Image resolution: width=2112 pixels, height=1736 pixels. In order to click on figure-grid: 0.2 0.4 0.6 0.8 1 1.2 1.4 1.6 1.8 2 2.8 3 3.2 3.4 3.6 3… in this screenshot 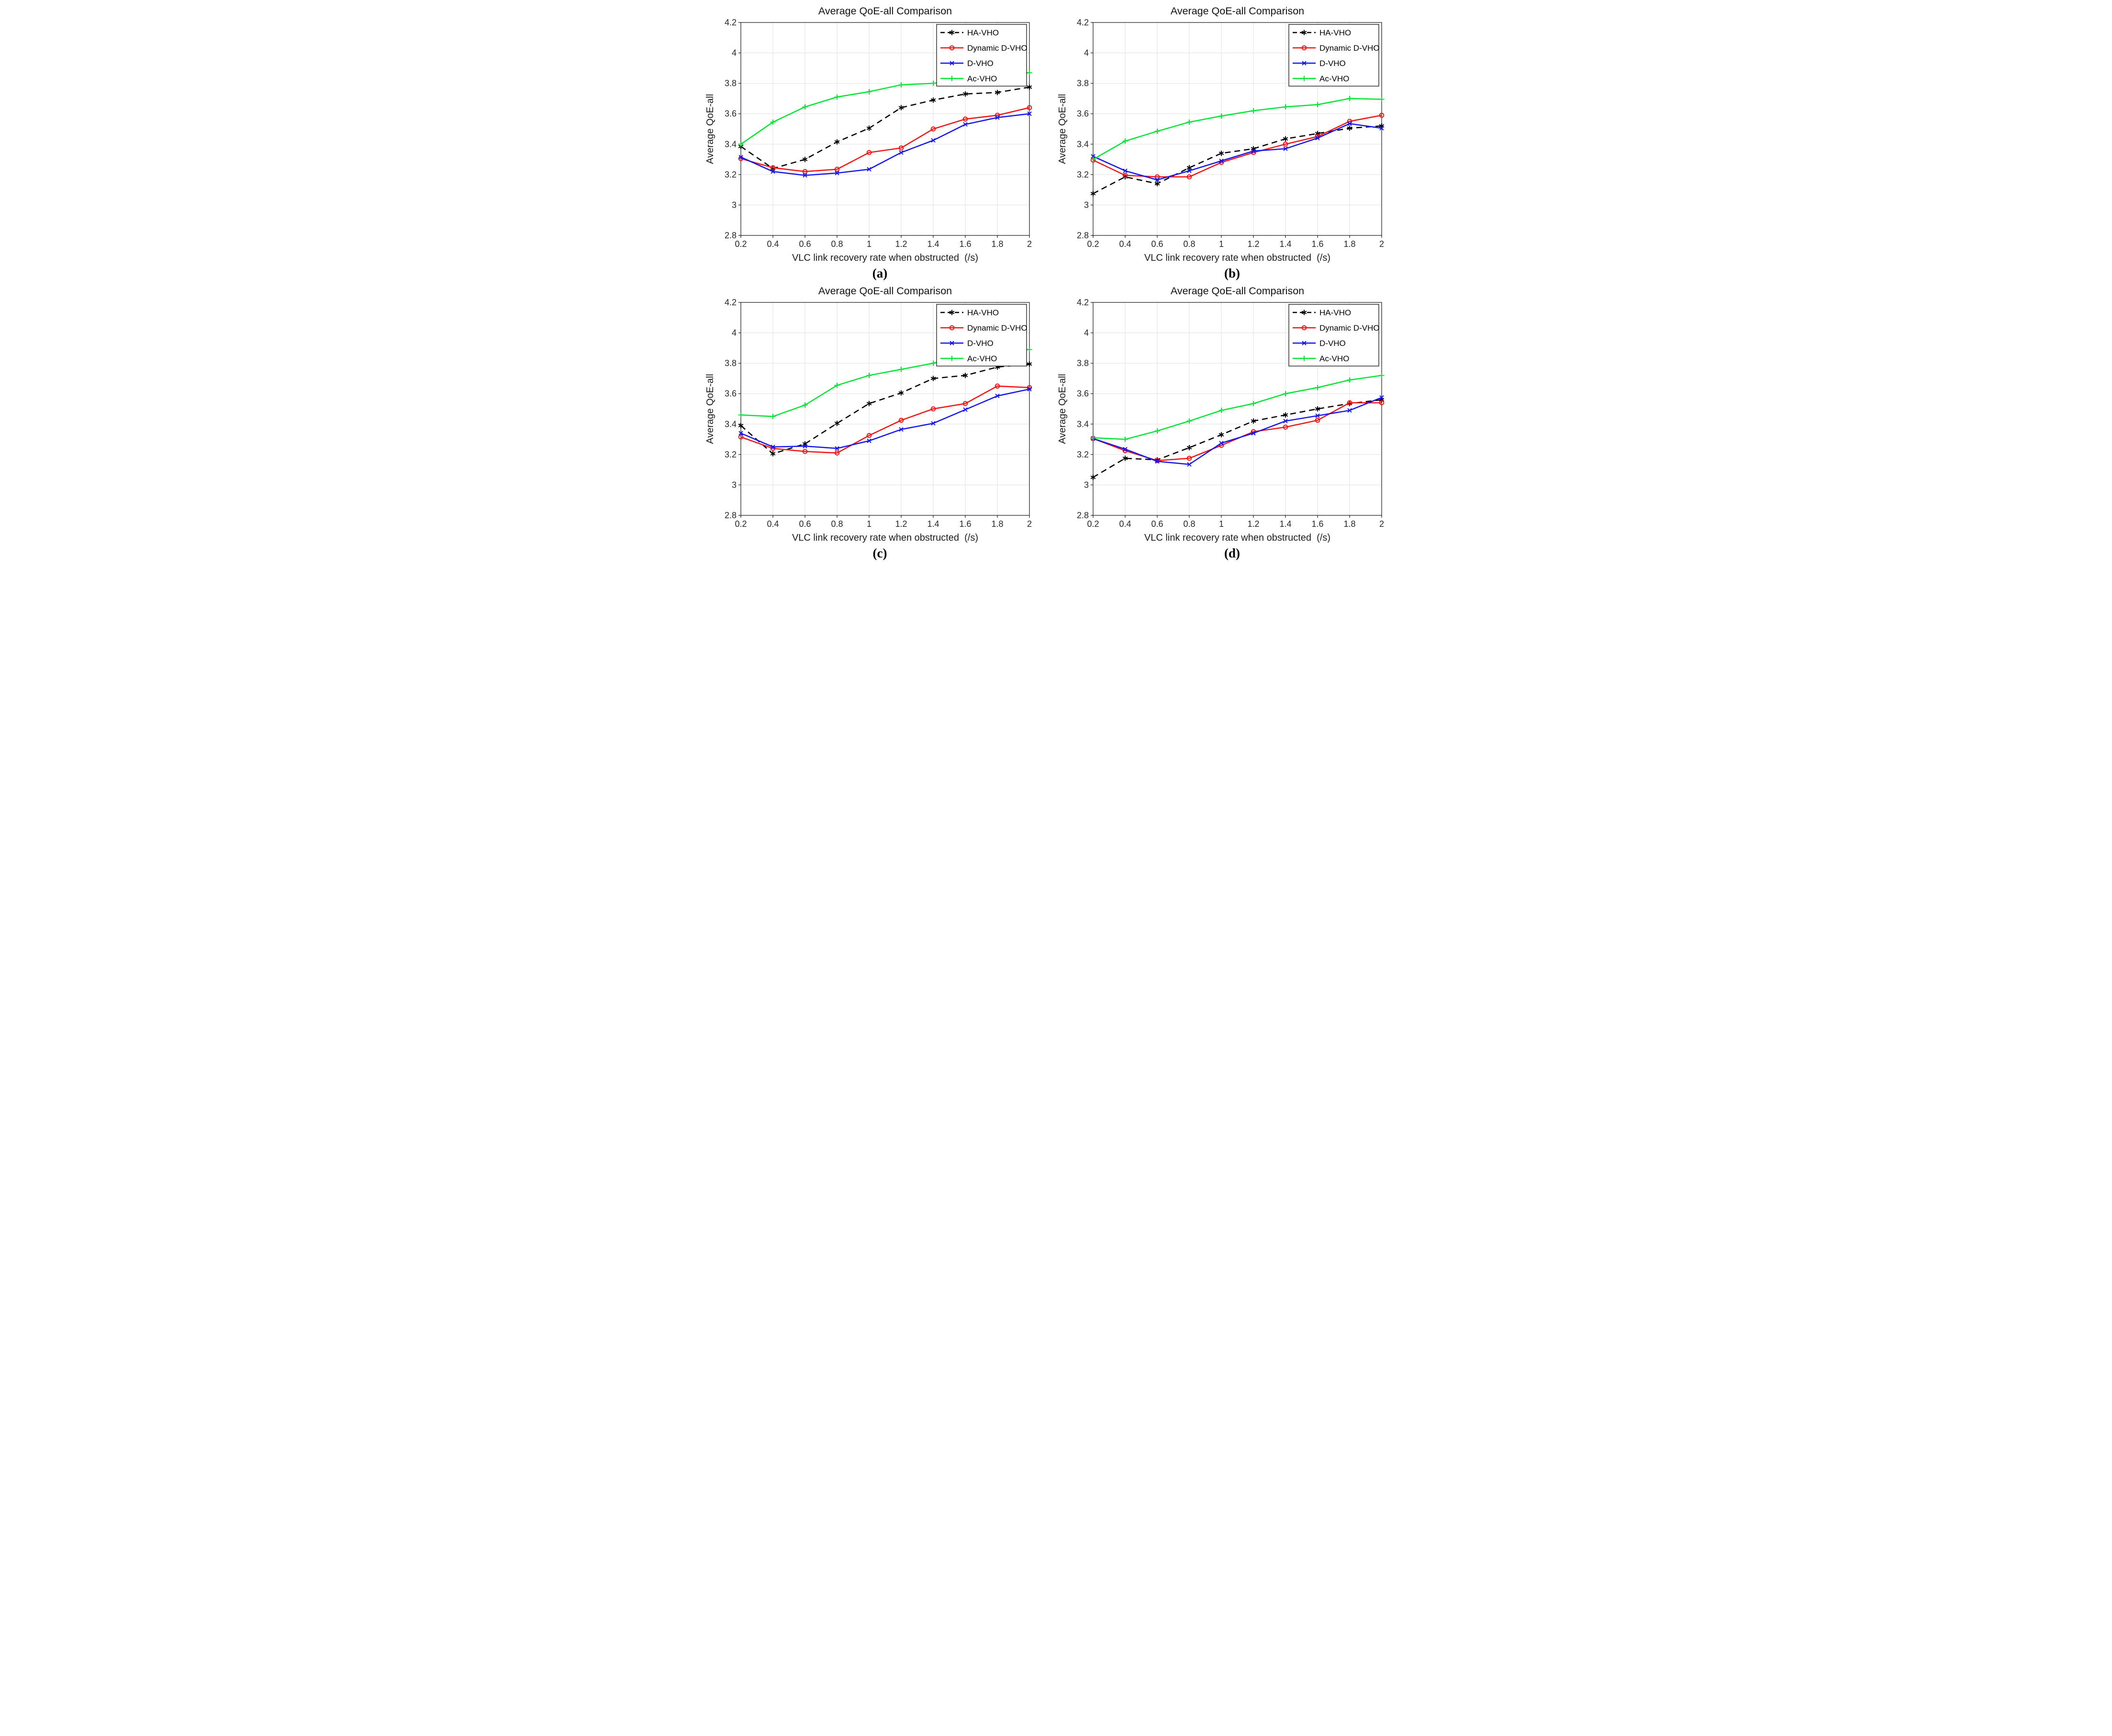, I will do `click(1056, 280)`.